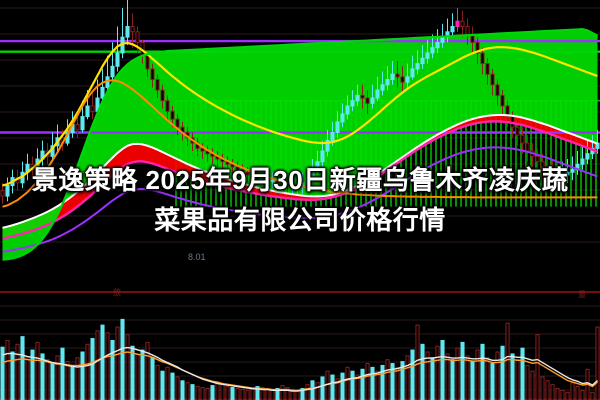 The image size is (600, 400). What do you see at coordinates (300, 369) in the screenshot?
I see `volume-moving-averages` at bounding box center [300, 369].